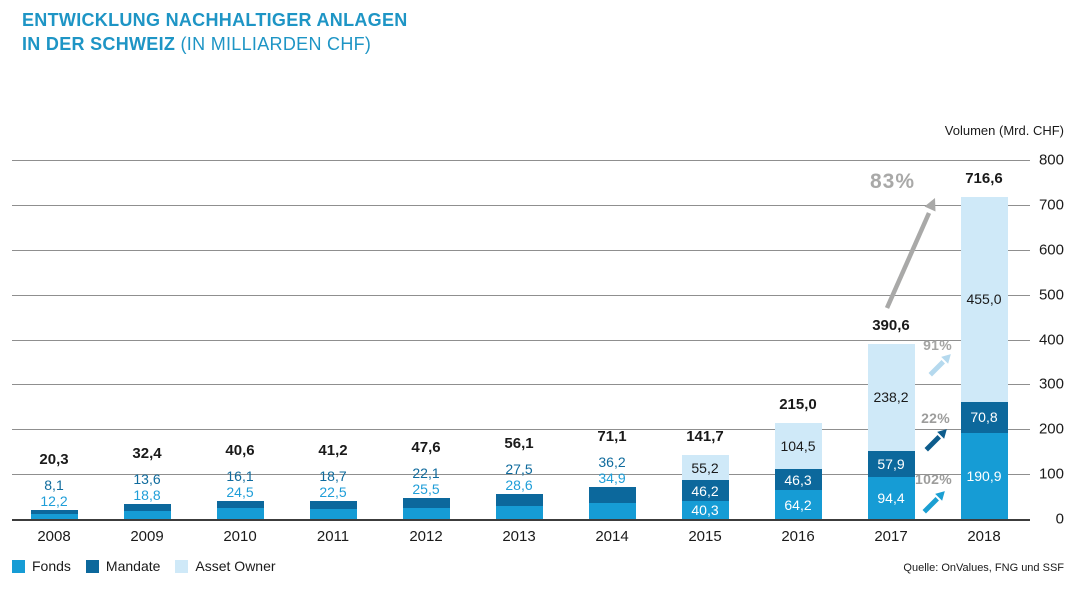 This screenshot has height=598, width=1080. Describe the element at coordinates (521, 520) in the screenshot. I see `x-axis-line` at that location.